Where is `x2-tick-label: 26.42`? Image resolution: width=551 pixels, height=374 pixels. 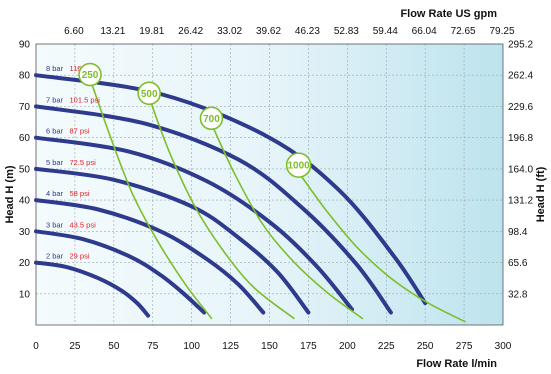
x2-tick-label: 26.42 is located at coordinates (190, 31).